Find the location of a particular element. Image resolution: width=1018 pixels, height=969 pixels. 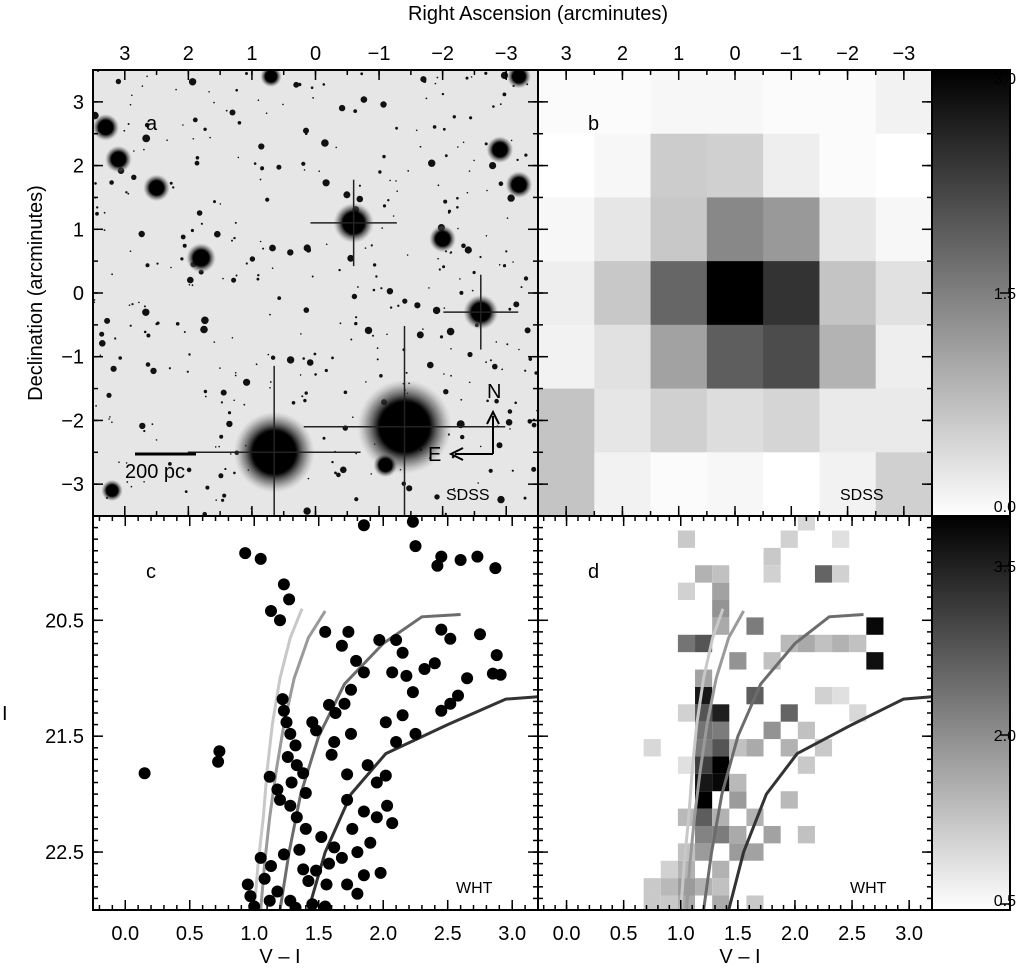

tick-label: 2.0 is located at coordinates (383, 934).